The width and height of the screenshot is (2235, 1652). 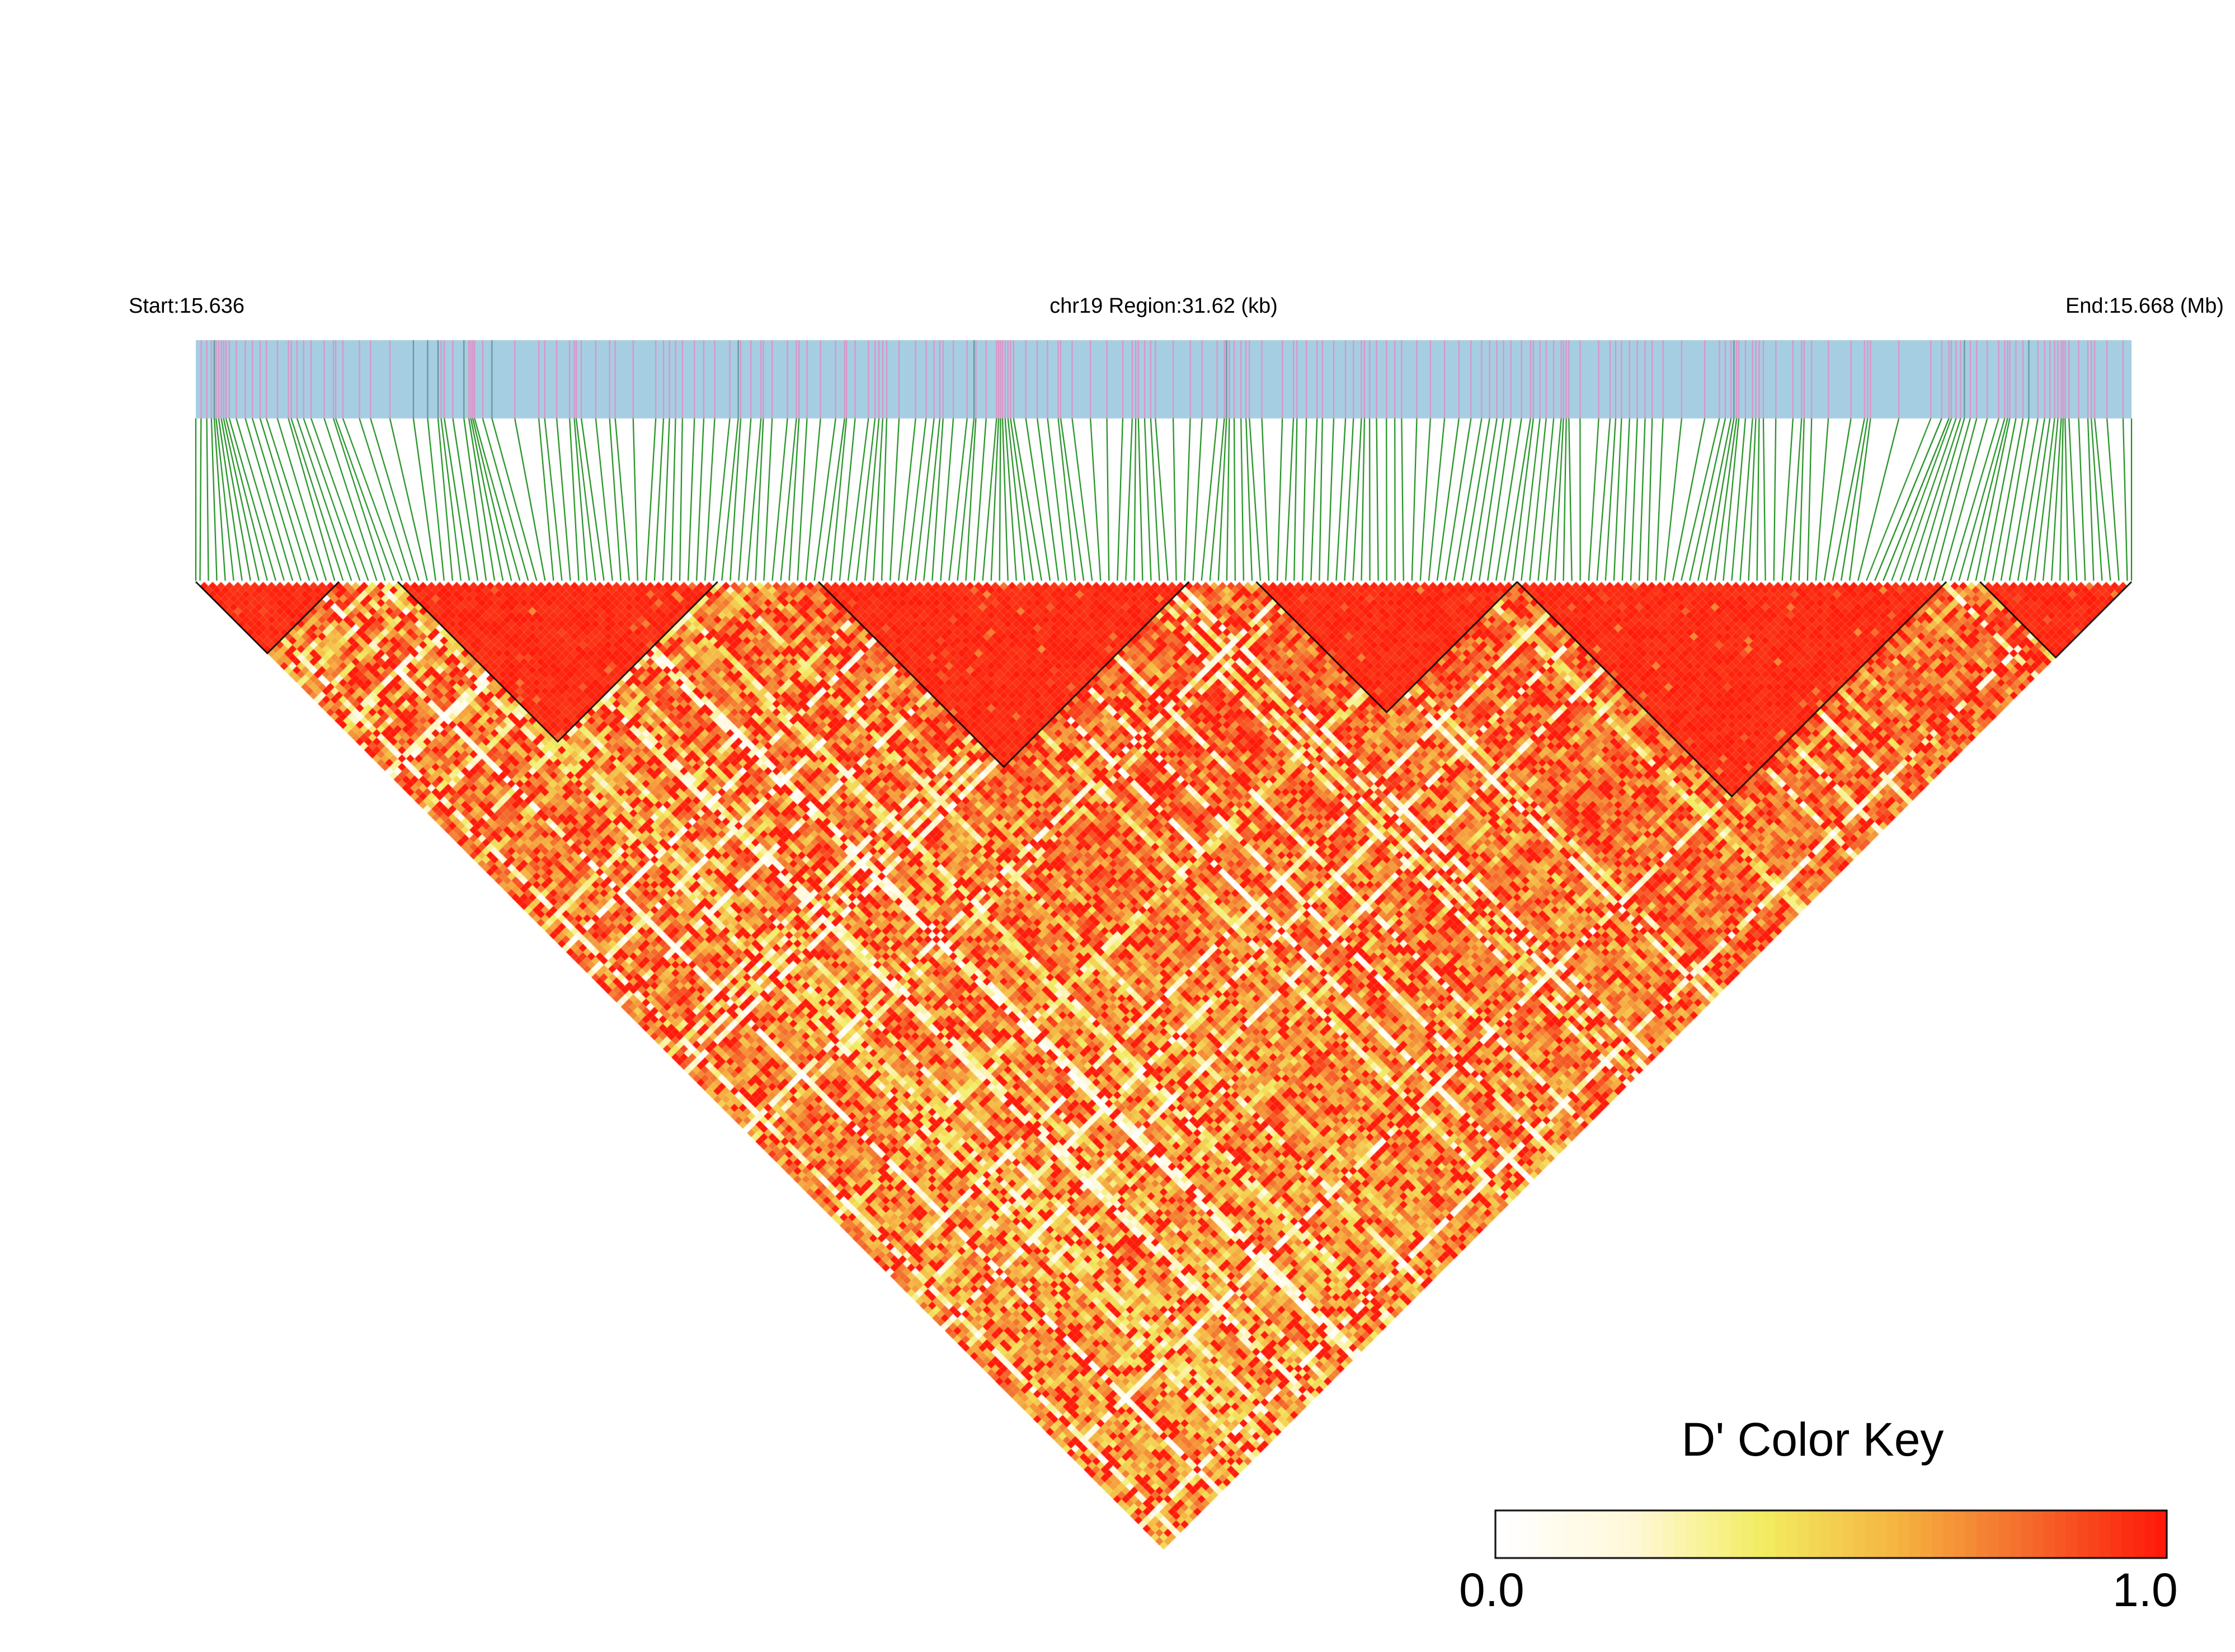 What do you see at coordinates (2145, 1590) in the screenshot?
I see `color-key-max-label: 1.0` at bounding box center [2145, 1590].